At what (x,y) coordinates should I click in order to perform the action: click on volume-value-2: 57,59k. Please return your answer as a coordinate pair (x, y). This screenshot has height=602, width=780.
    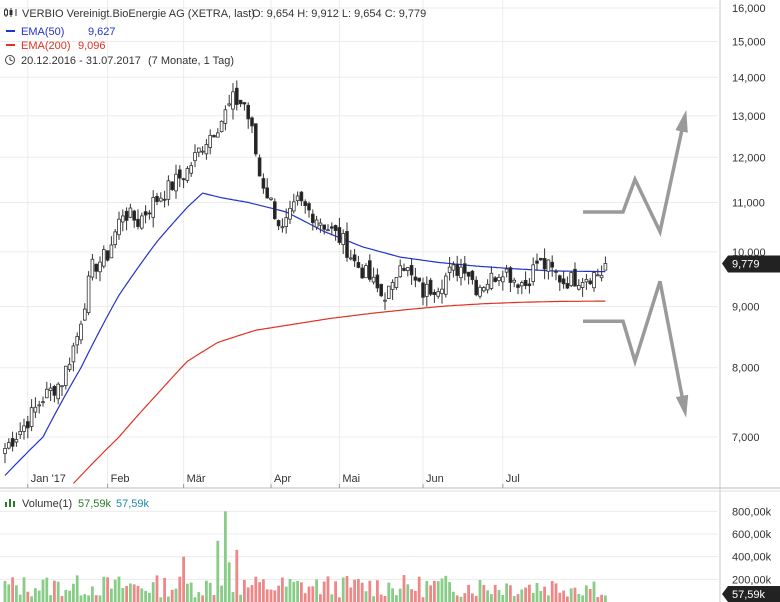
    Looking at the image, I should click on (133, 504).